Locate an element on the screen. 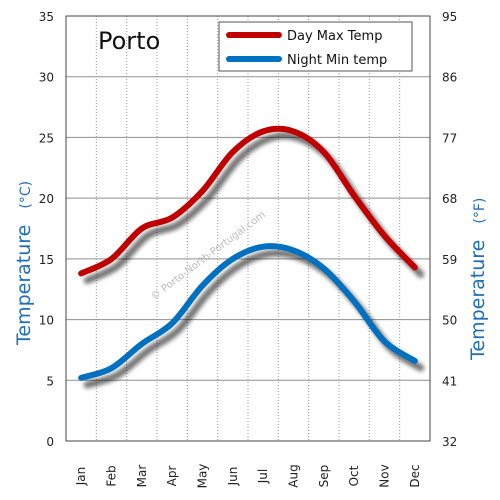  y-tick-label-right: 95 is located at coordinates (449, 17).